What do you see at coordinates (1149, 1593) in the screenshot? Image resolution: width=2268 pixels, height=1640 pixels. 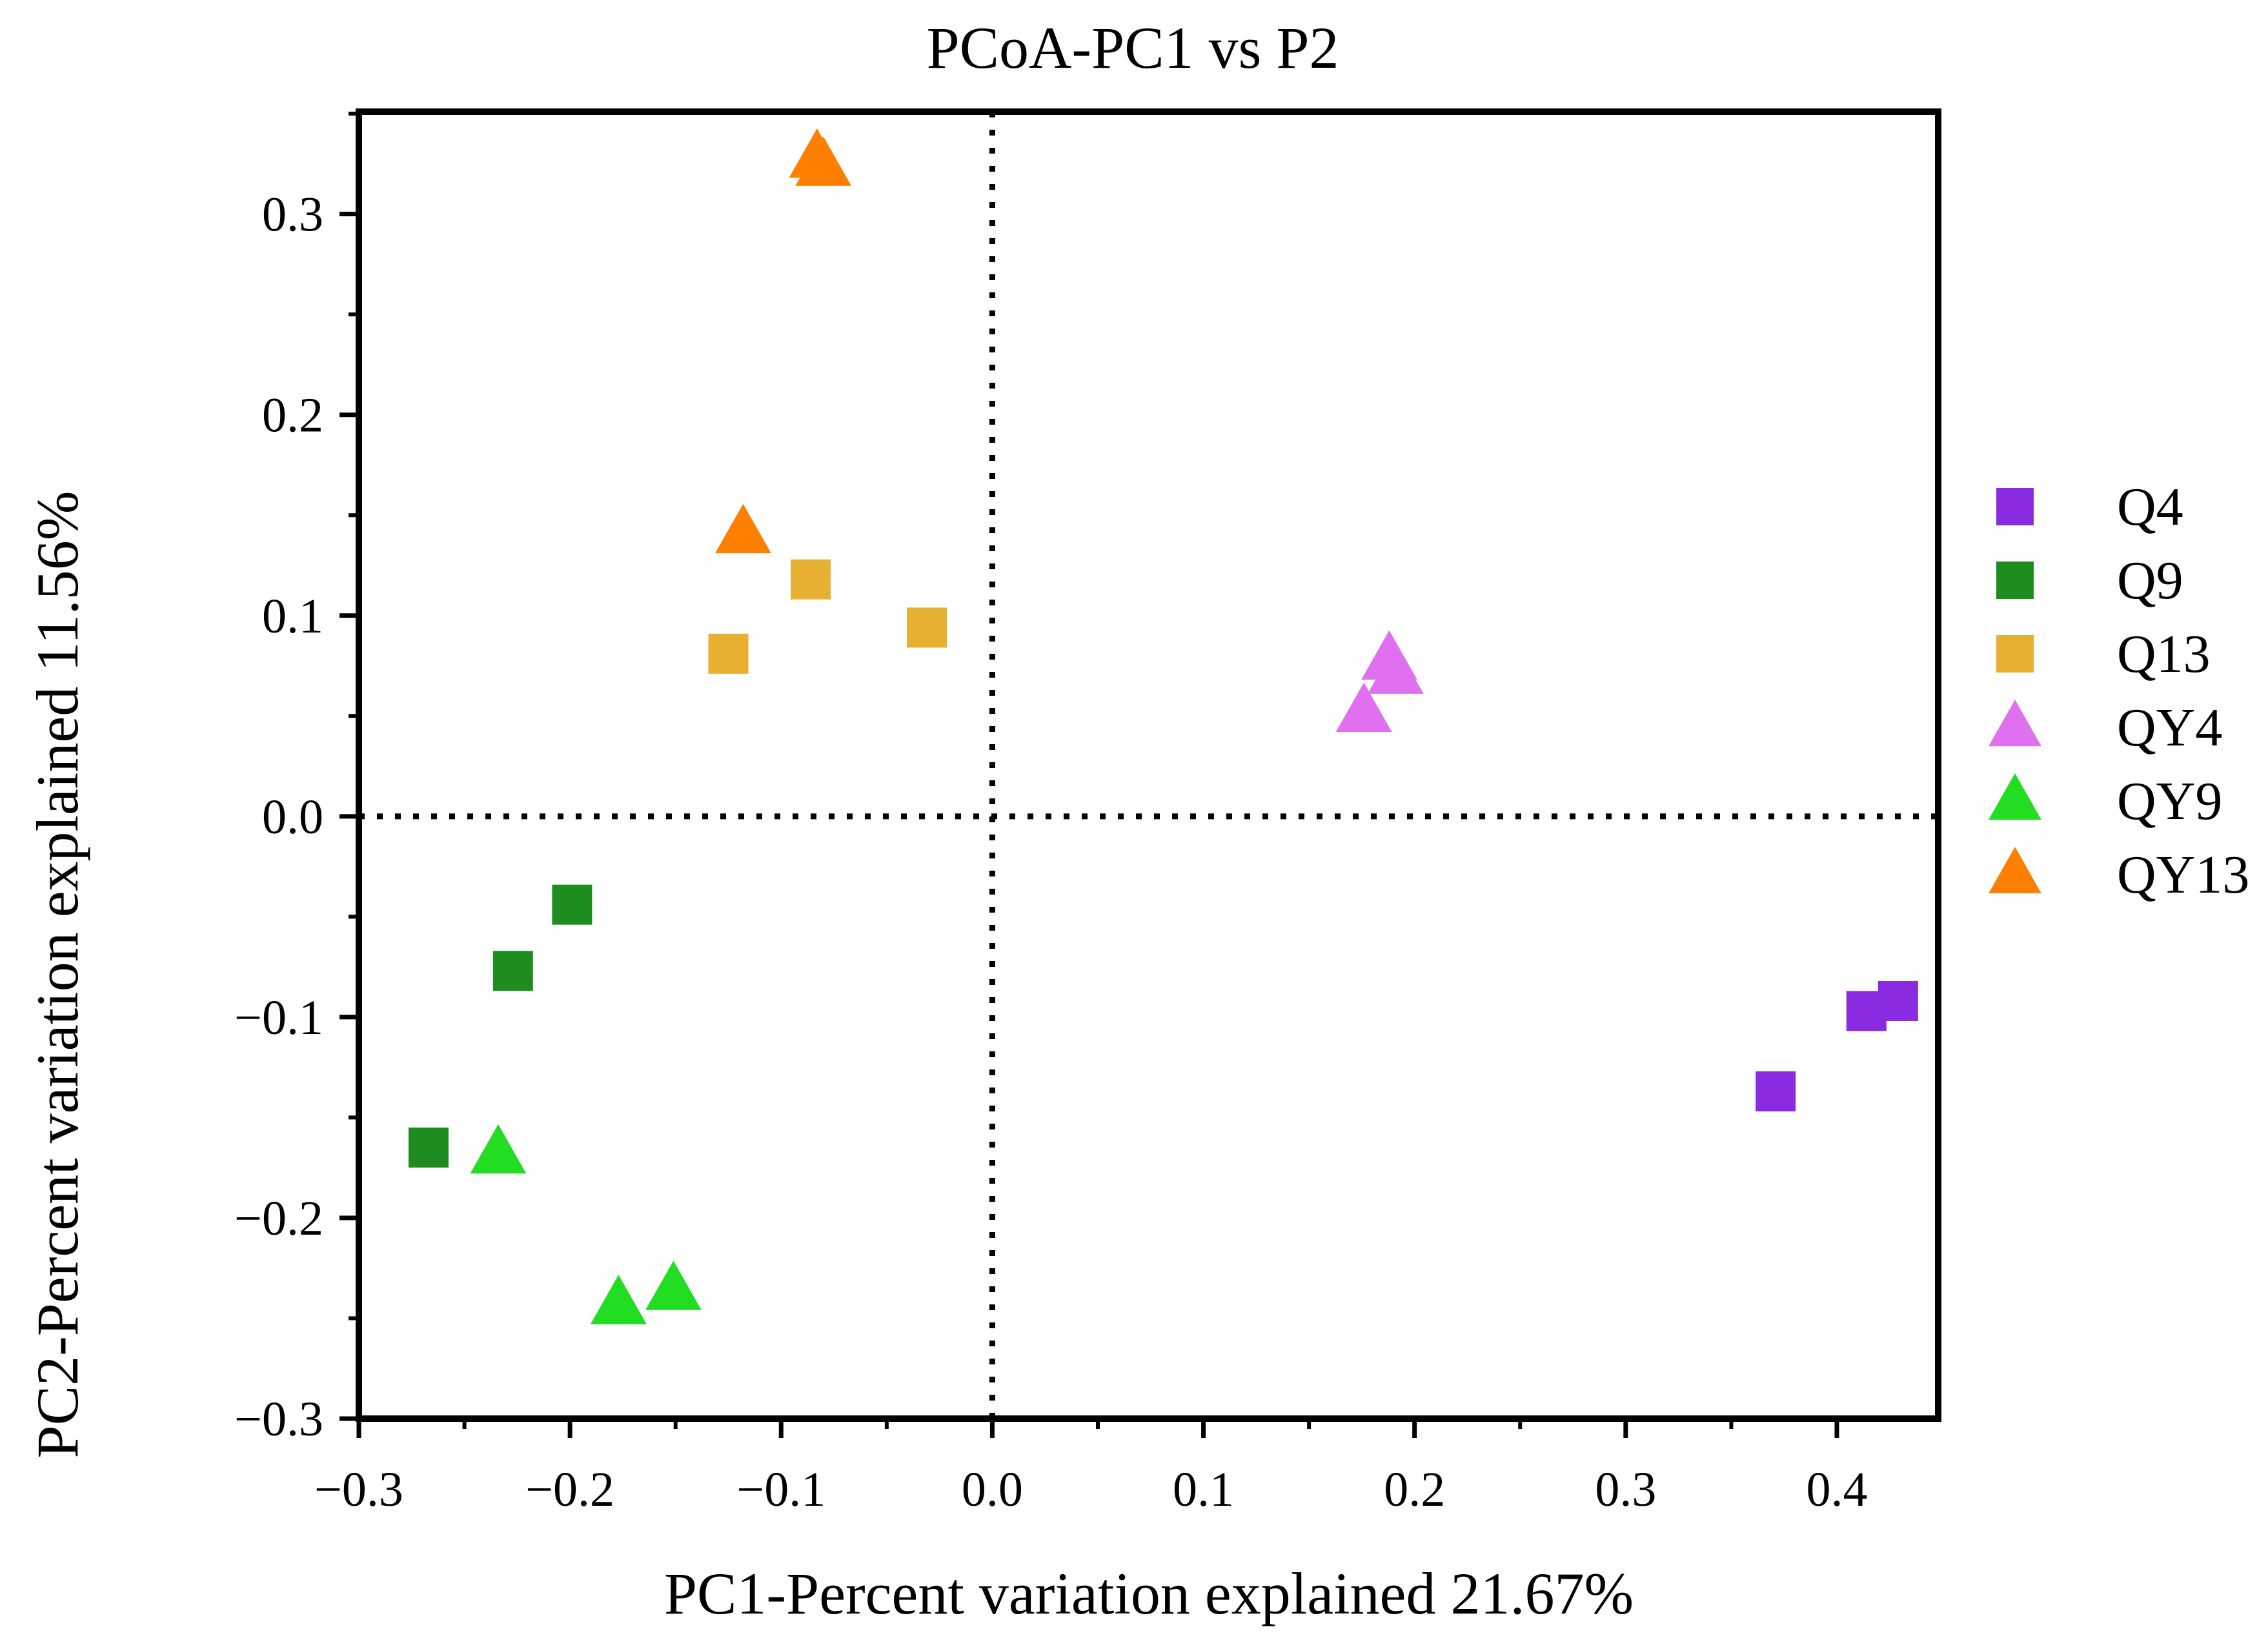 I see `x-axis-label: PC1-Percent variation explained 21.67%` at bounding box center [1149, 1593].